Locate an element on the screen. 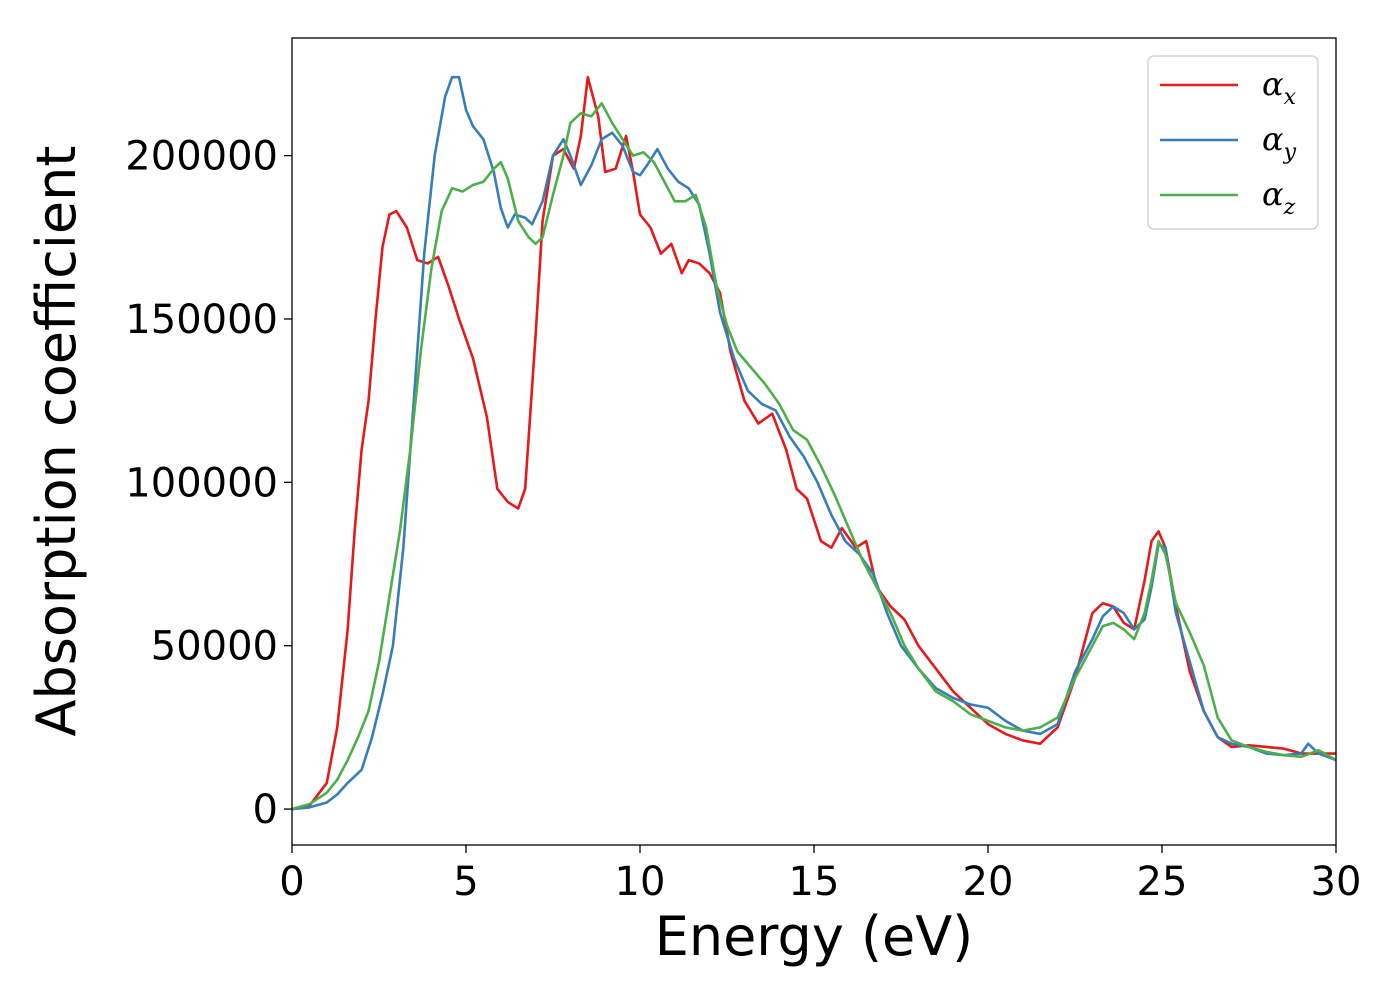  y-axis-ticks: 0 50000 100000 150000 200000 is located at coordinates (208, 483).